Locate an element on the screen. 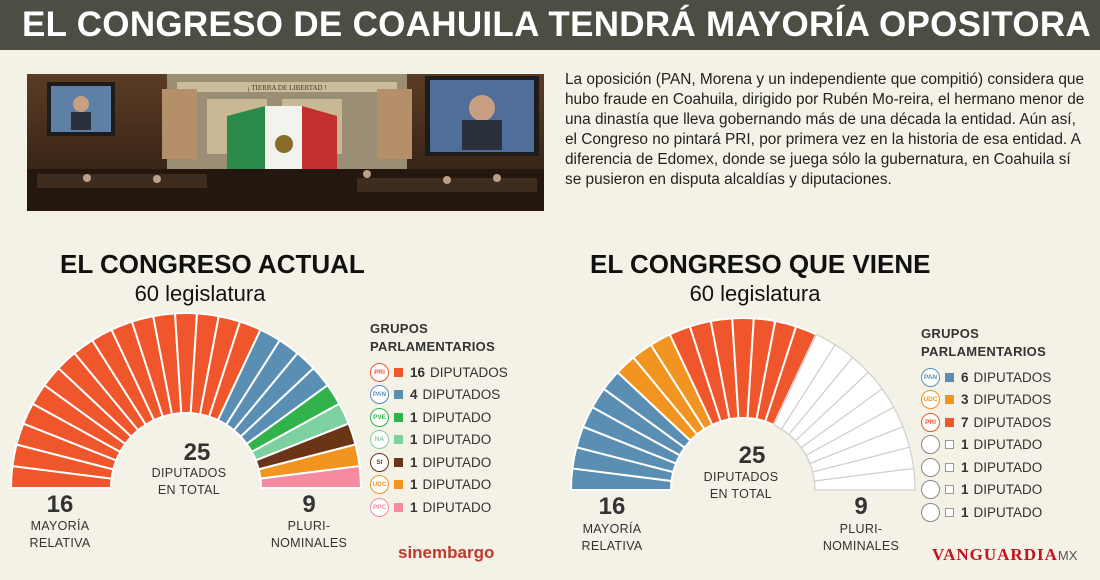 The image size is (1100, 580). seat-pt is located at coordinates (311, 476).